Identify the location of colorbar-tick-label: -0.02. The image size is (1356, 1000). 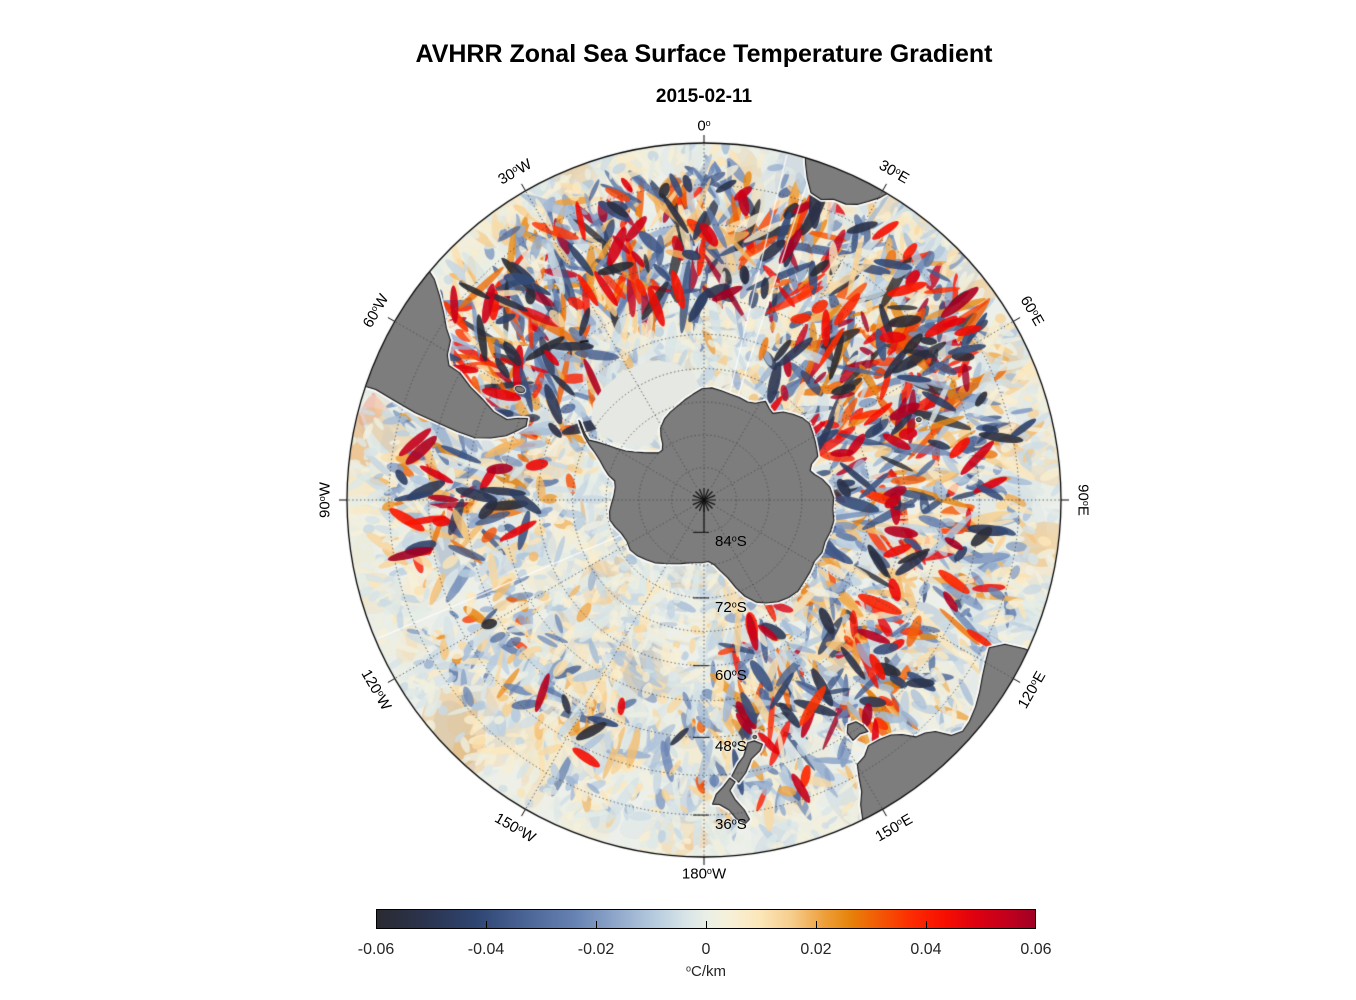
(596, 949).